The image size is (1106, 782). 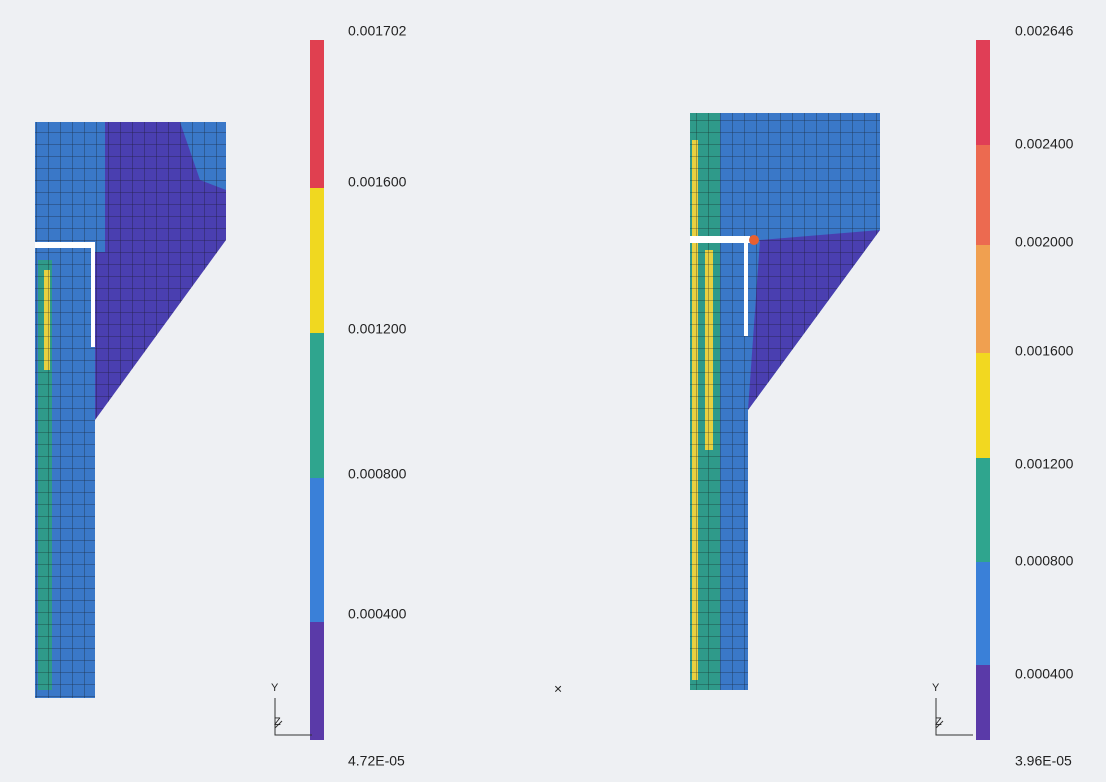 I want to click on right-triad, so click(x=954, y=717).